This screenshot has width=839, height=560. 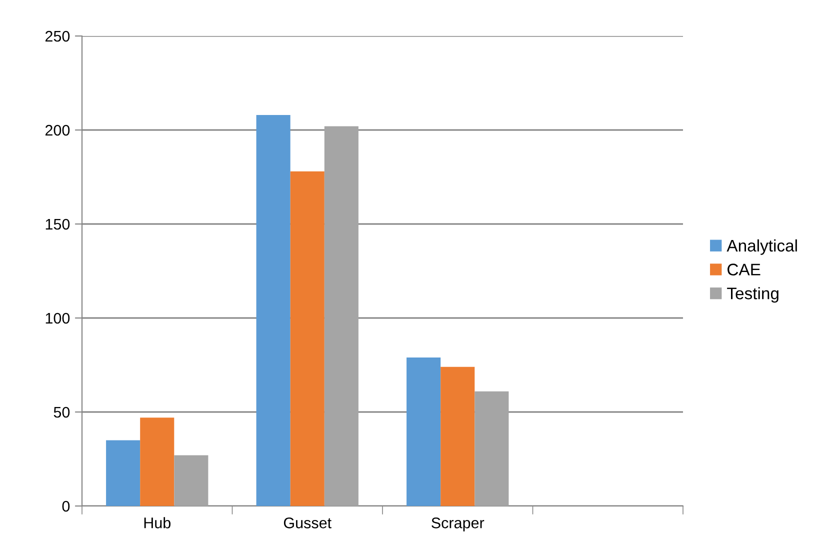 What do you see at coordinates (57, 36) in the screenshot?
I see `y-tick-label: 250` at bounding box center [57, 36].